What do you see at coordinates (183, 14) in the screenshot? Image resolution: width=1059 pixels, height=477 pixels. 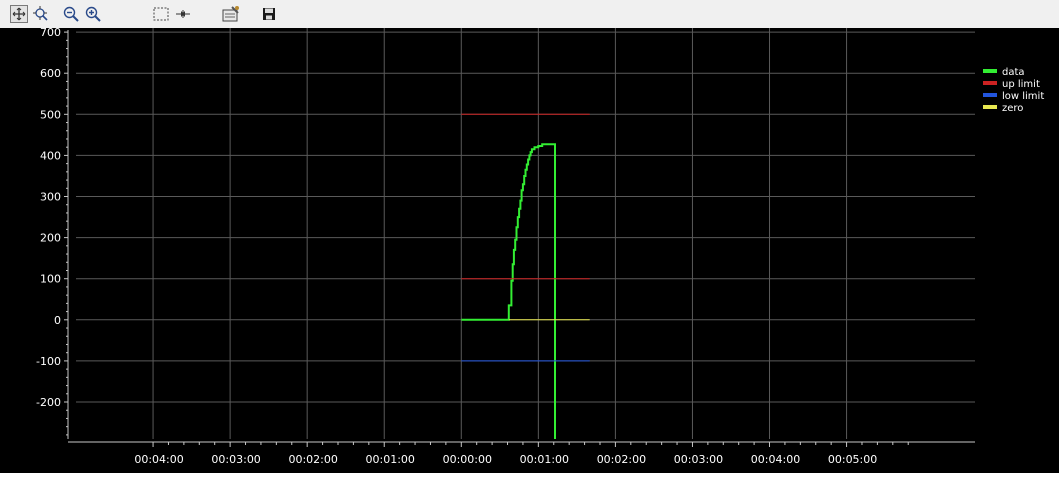 I see `fit-icon` at bounding box center [183, 14].